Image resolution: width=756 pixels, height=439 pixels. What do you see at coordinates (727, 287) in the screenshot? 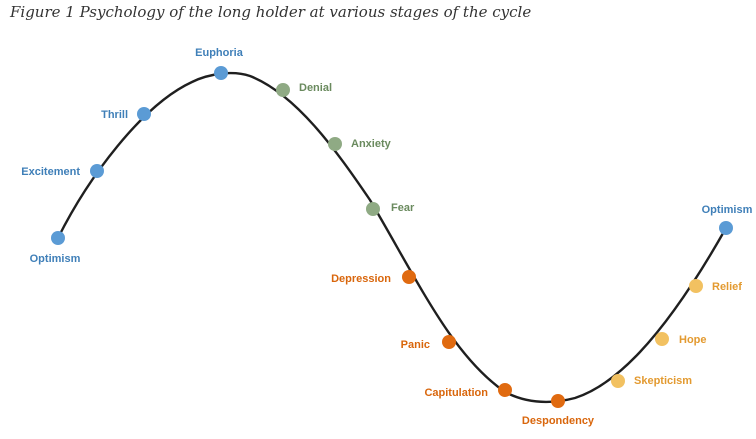
I see `stage-label-relief: Relief` at bounding box center [727, 287].